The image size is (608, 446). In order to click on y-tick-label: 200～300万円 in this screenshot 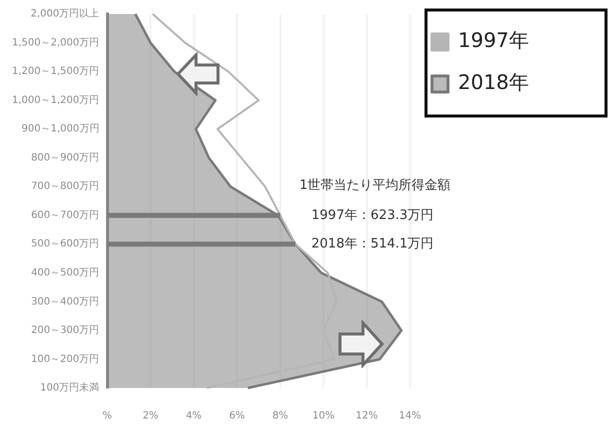, I will do `click(65, 330)`.